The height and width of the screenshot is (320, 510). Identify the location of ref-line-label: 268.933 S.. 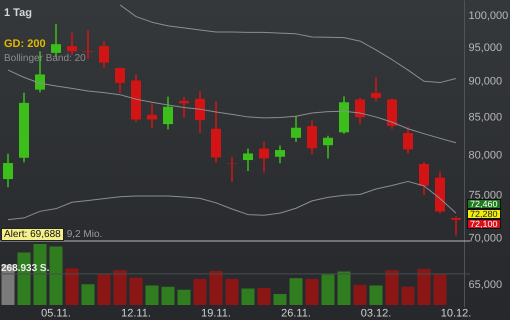
(25, 268).